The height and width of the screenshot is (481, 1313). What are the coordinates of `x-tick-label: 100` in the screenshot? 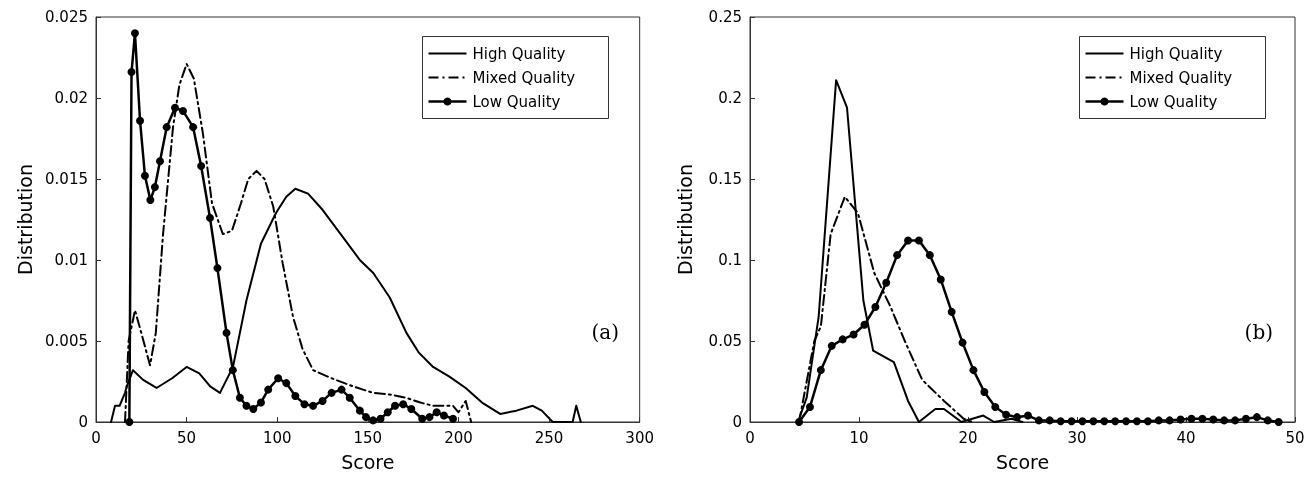 It's located at (277, 437).